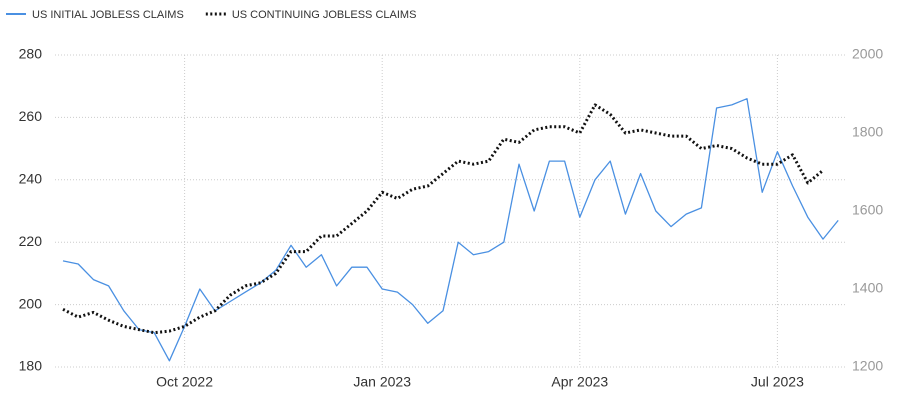 The height and width of the screenshot is (401, 900). Describe the element at coordinates (31, 179) in the screenshot. I see `y-tick-label: 240` at that location.